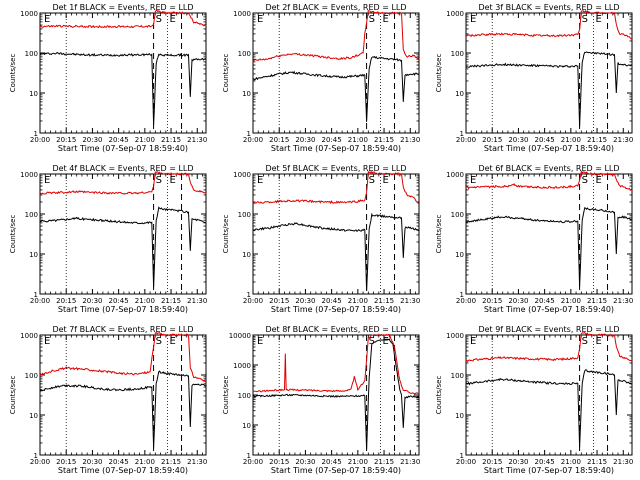 This screenshot has width=640, height=480. What do you see at coordinates (336, 470) in the screenshot?
I see `x-axis-label: Start Time (07-Sep-07 18:59:40)` at bounding box center [336, 470].